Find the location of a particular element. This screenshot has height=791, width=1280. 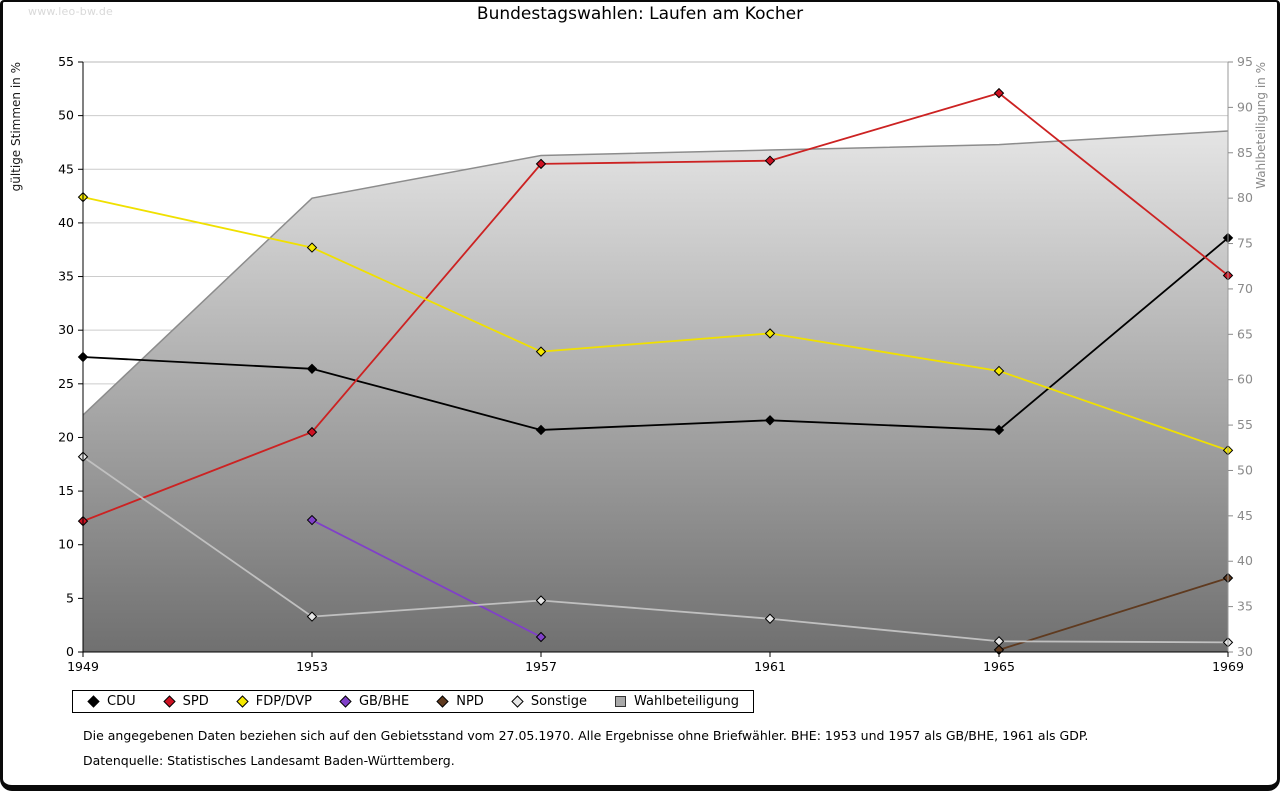

legend-label: FDP/DVP is located at coordinates (283, 701).